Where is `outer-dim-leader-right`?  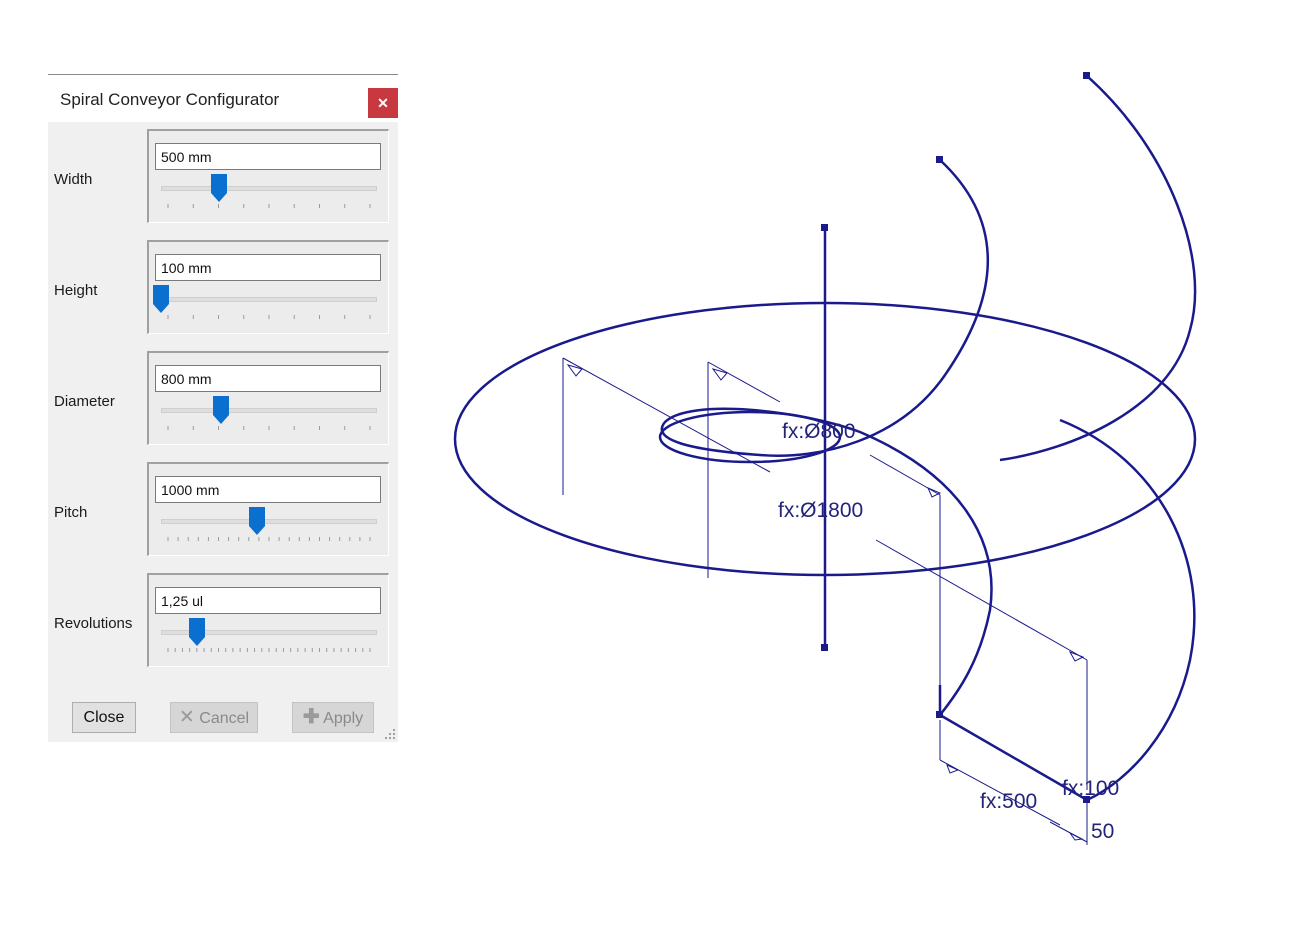
outer-dim-leader-right is located at coordinates (981, 600).